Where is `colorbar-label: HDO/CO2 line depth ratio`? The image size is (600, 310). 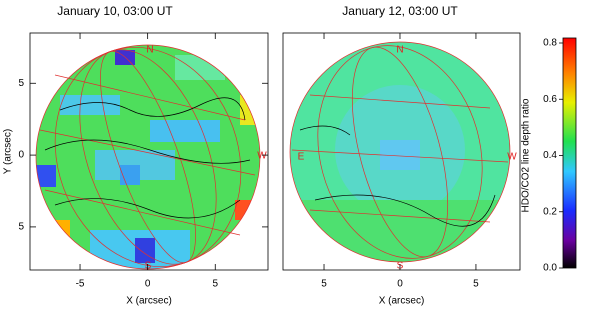
colorbar-label: HDO/CO2 line depth ratio is located at coordinates (526, 155).